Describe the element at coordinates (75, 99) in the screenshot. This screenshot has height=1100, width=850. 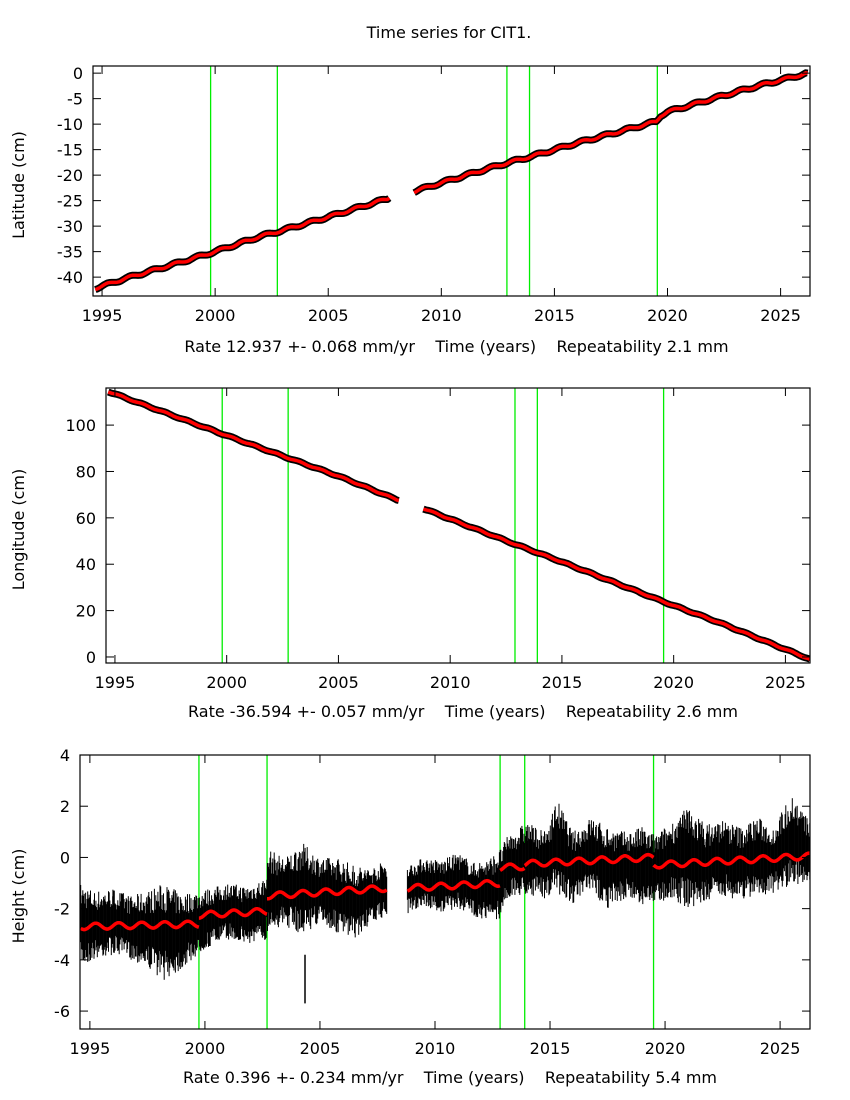
I see `y-tick-label: -5` at that location.